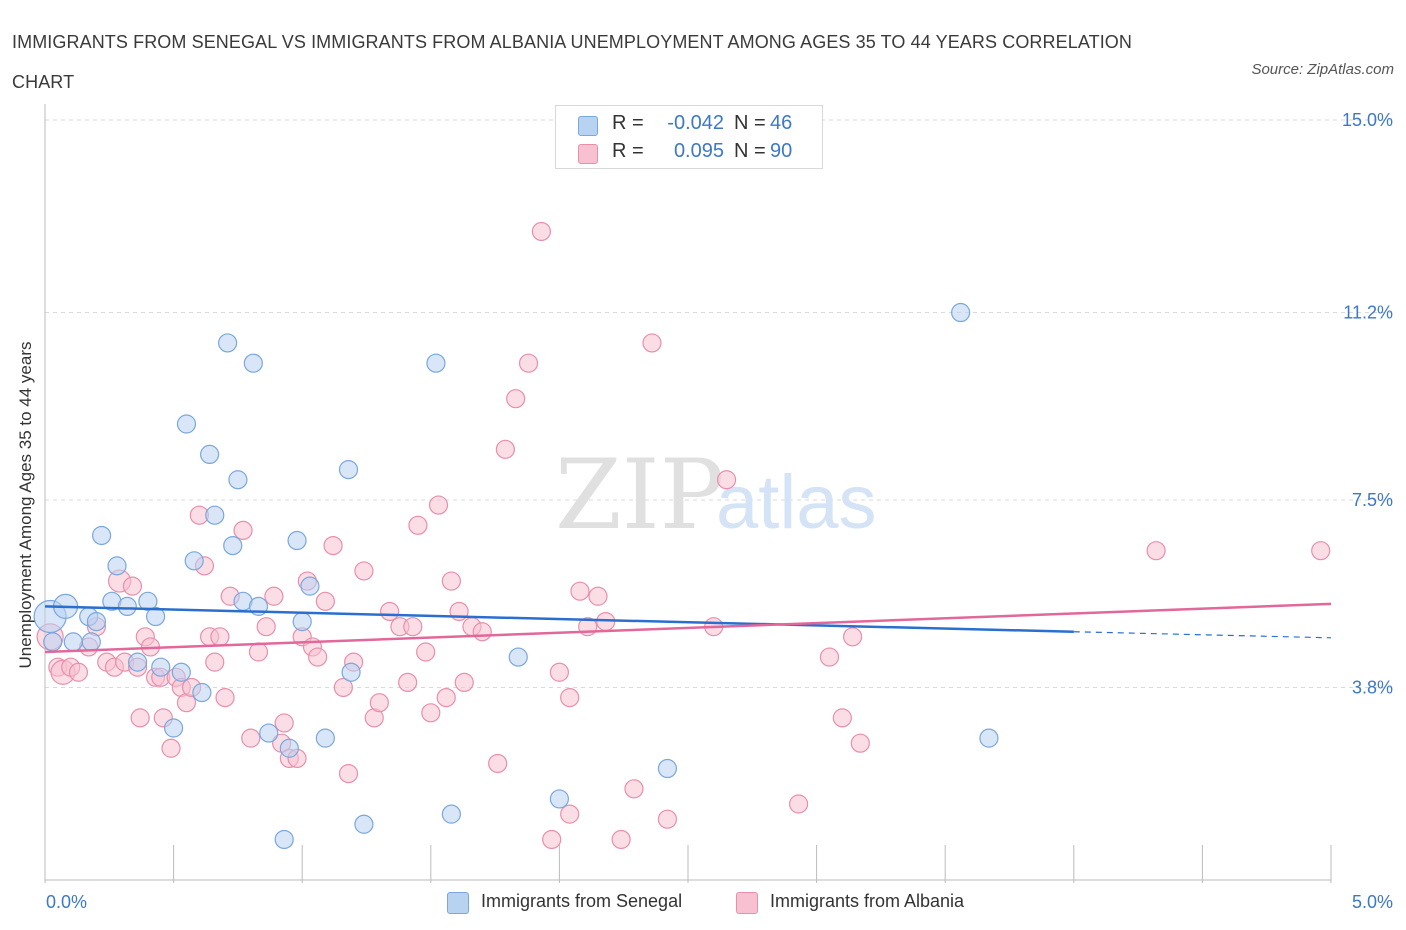 The height and width of the screenshot is (930, 1406). Describe the element at coordinates (689, 137) in the screenshot. I see `correlation-legend: R = -0.042 N = 46 R = 0.095 N = 90` at that location.